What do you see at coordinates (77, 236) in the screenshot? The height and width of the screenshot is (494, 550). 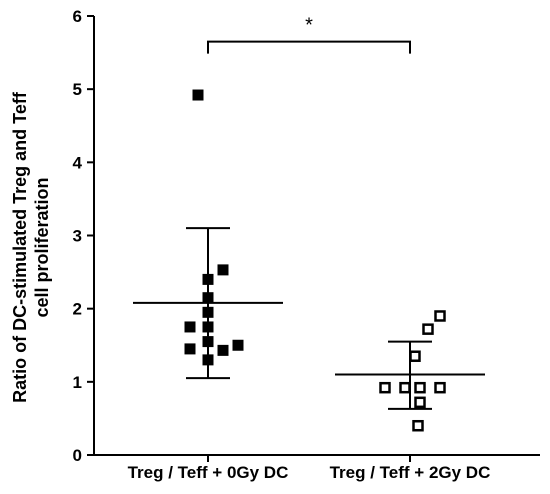 I see `y-tick-label: 3` at bounding box center [77, 236].